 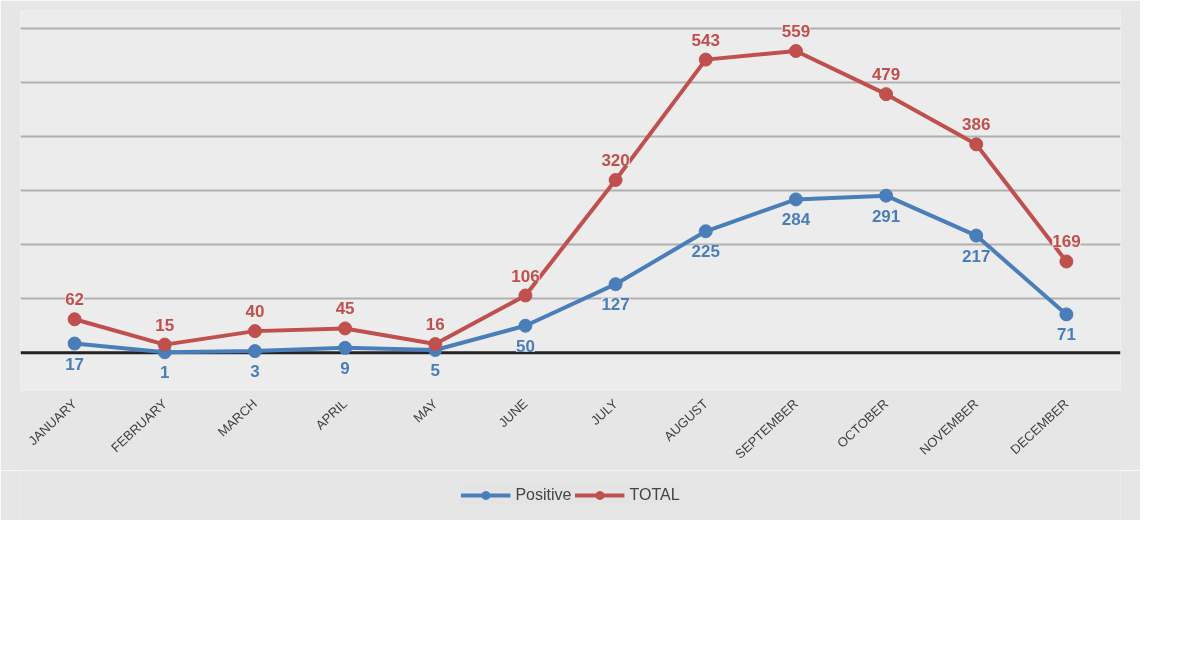 I want to click on data-label: 50, so click(x=525, y=346).